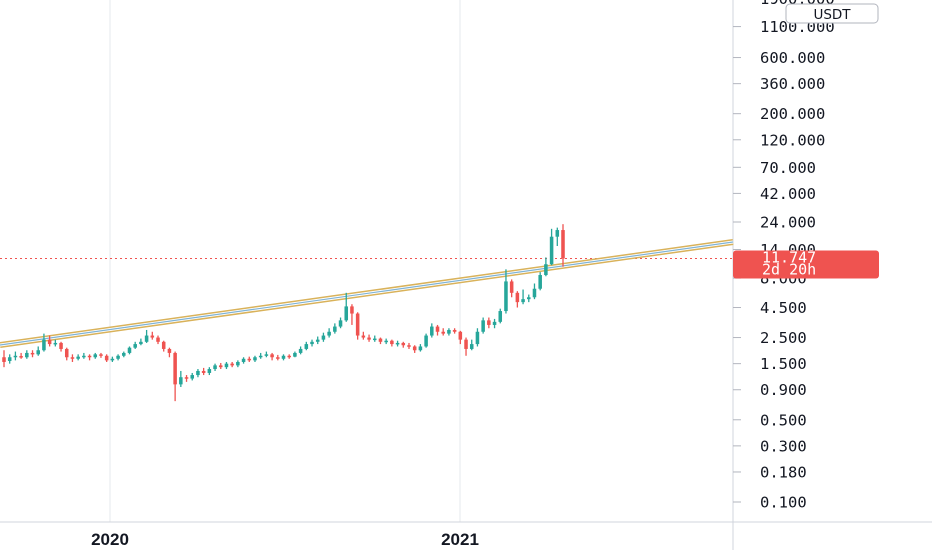 The height and width of the screenshot is (550, 932). Describe the element at coordinates (783, 503) in the screenshot. I see `price-tick-label: 0.100` at that location.